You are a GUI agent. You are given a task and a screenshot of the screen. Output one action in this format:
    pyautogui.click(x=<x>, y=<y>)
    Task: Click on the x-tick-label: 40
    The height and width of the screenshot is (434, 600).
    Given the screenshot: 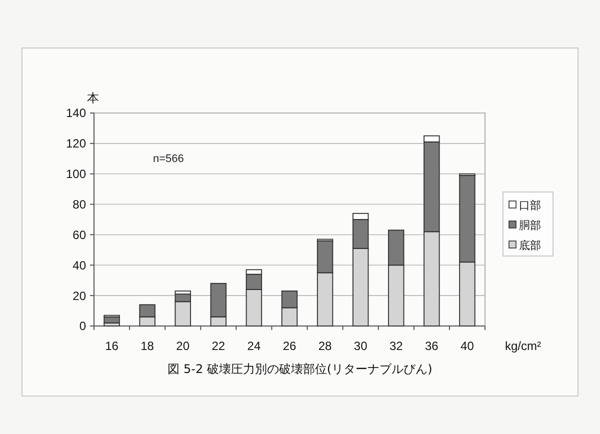 What is the action you would take?
    pyautogui.click(x=467, y=346)
    